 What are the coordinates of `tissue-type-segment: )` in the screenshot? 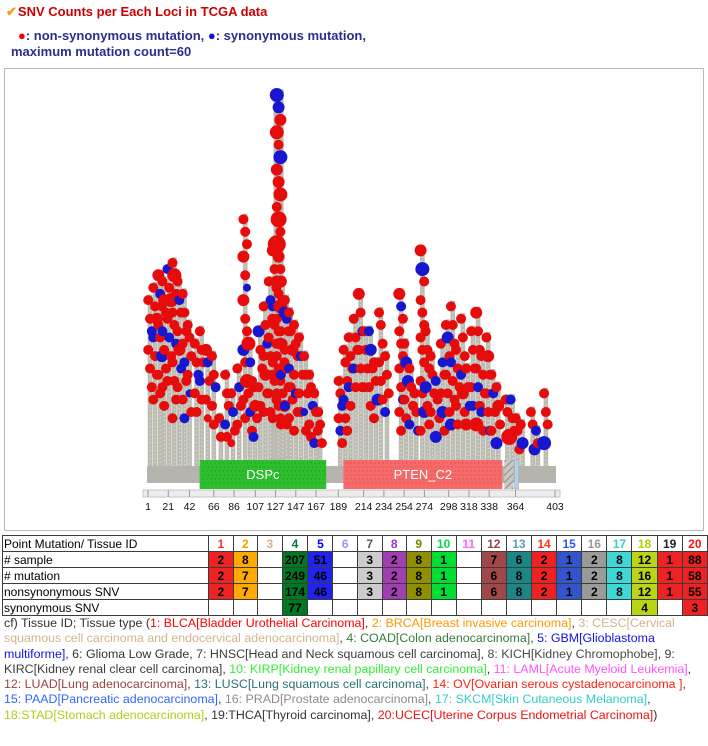 It's located at (655, 714).